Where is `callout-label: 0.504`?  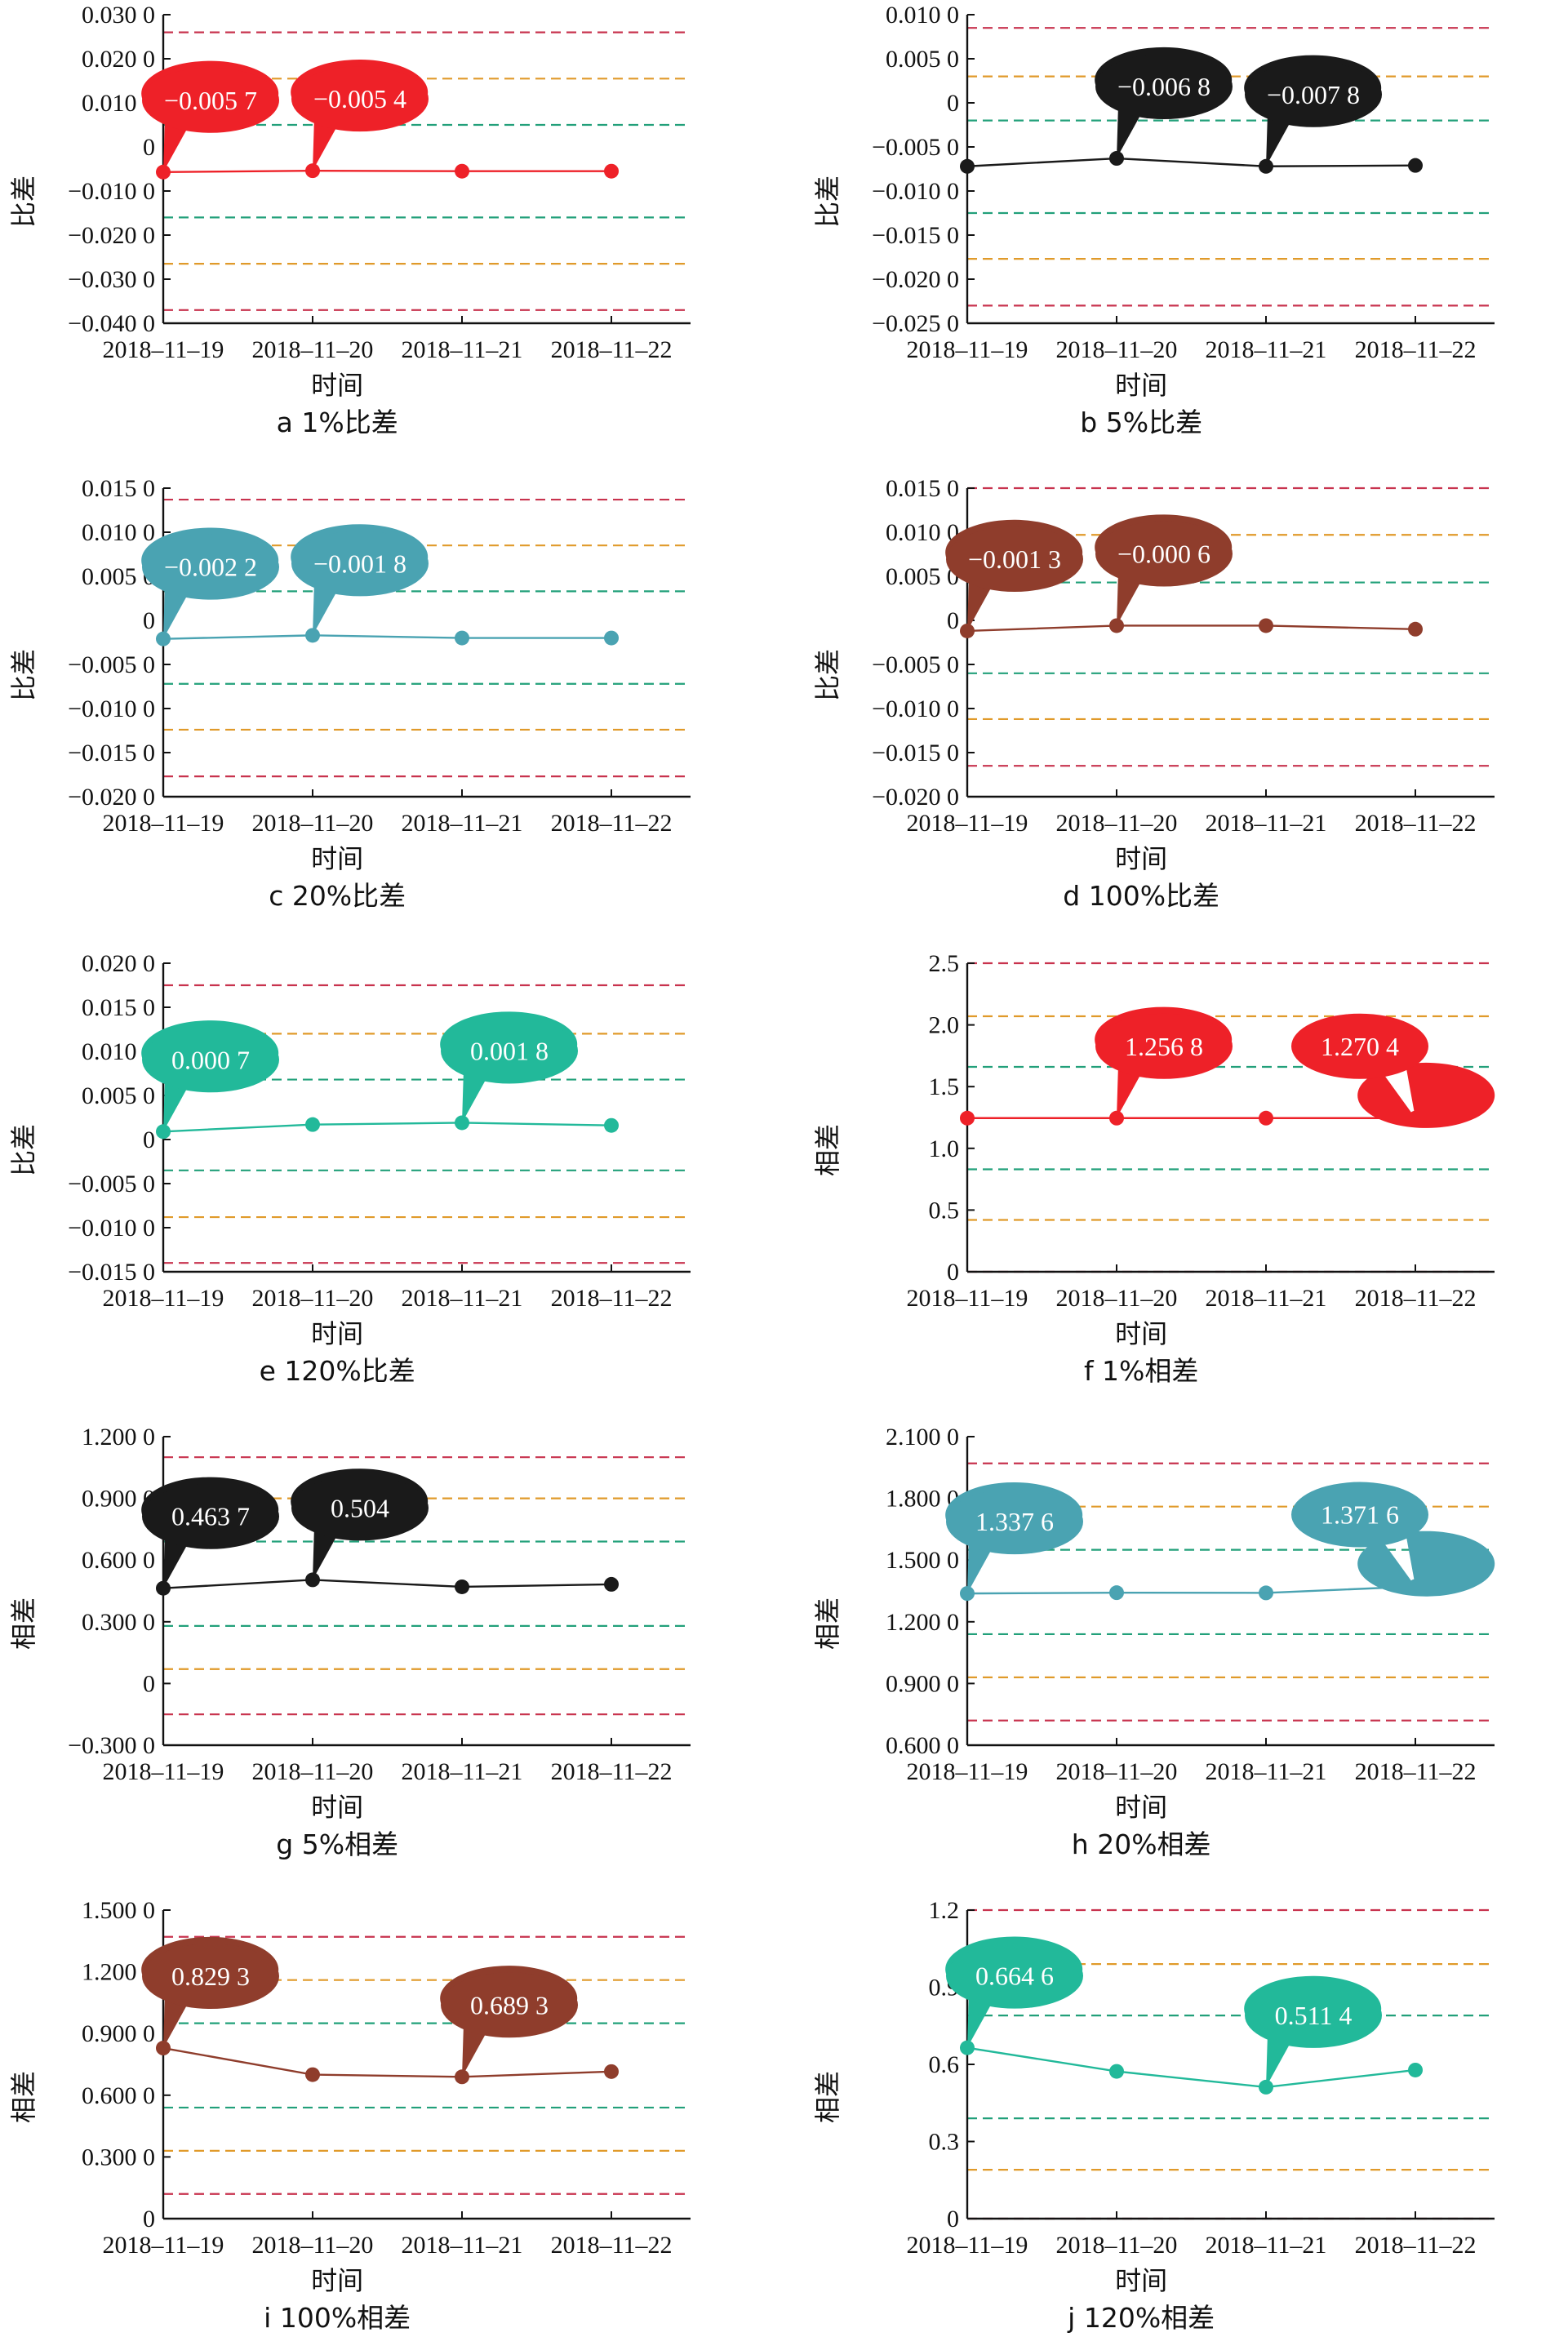 callout-label: 0.504 is located at coordinates (360, 1507).